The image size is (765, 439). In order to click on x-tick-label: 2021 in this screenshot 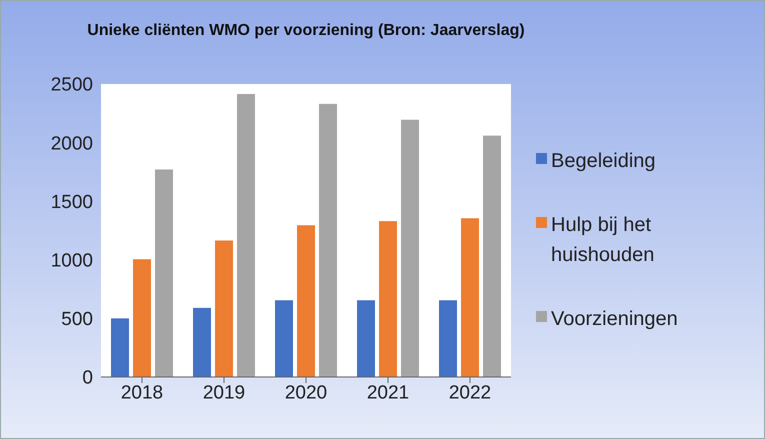, I will do `click(388, 393)`.